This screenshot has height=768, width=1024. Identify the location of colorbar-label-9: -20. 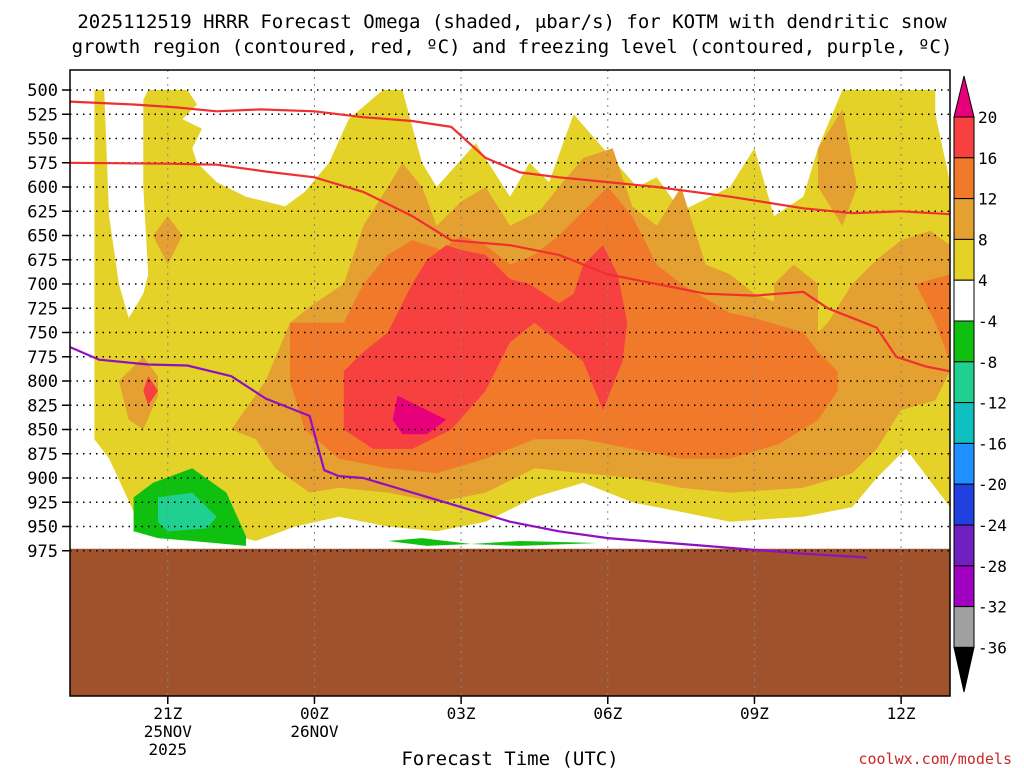
(992, 484).